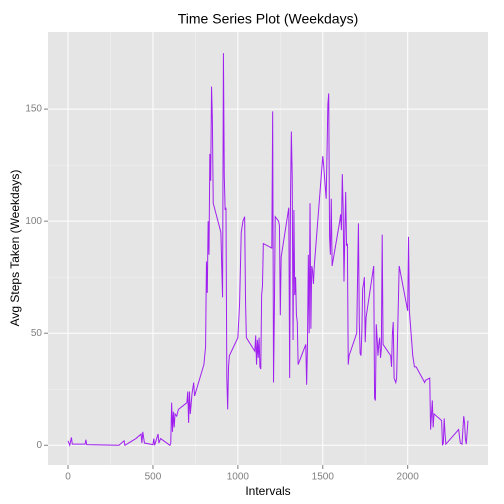  Describe the element at coordinates (323, 477) in the screenshot. I see `x-tick-label: 1500` at that location.